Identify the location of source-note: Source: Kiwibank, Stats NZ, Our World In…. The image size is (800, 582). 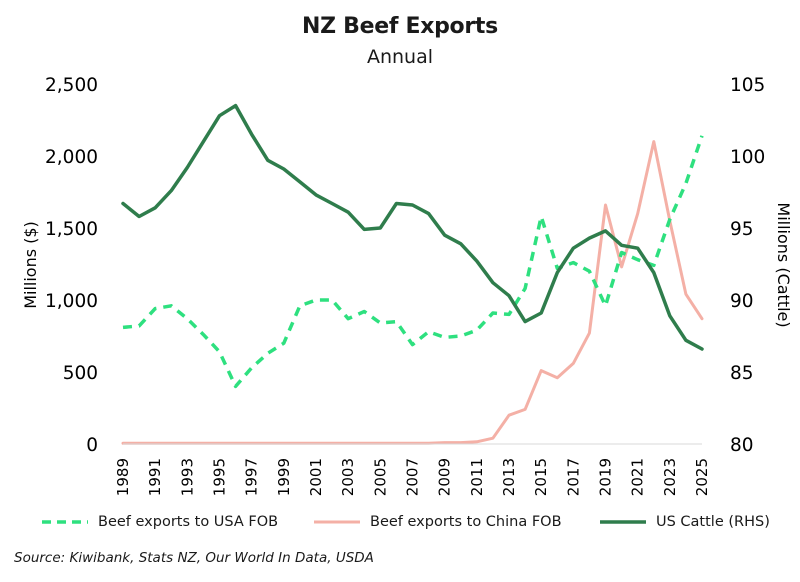
(194, 558).